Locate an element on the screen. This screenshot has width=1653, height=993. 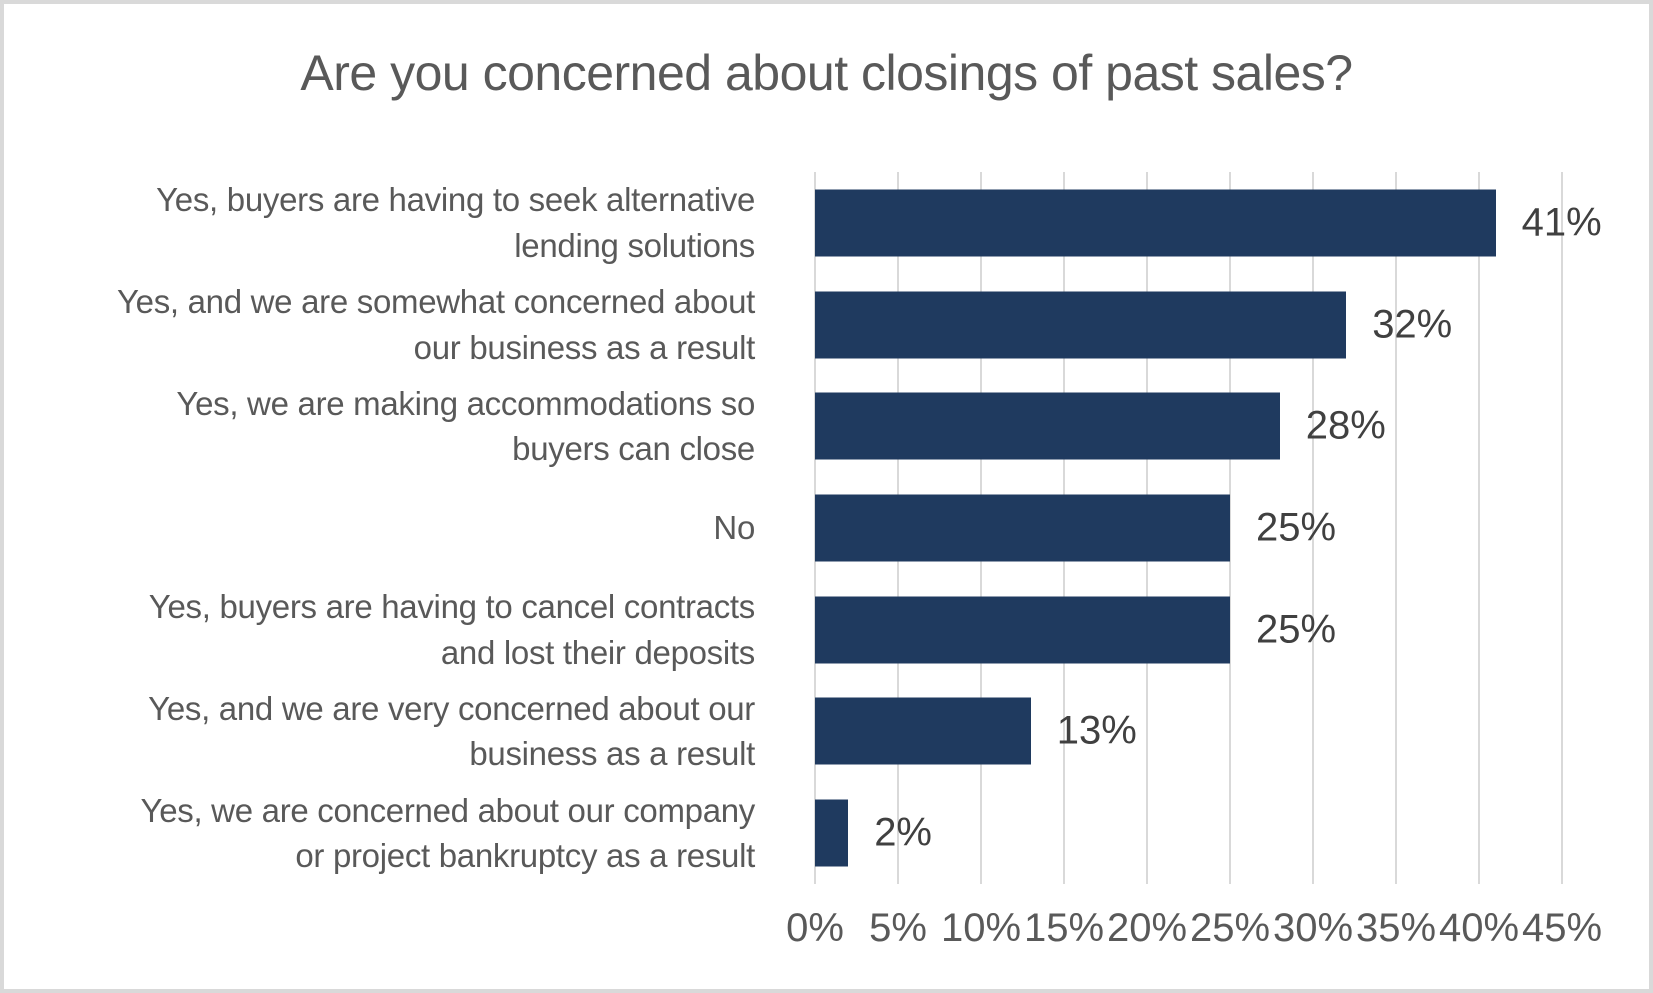
bar-track: 13% is located at coordinates (1188, 732).